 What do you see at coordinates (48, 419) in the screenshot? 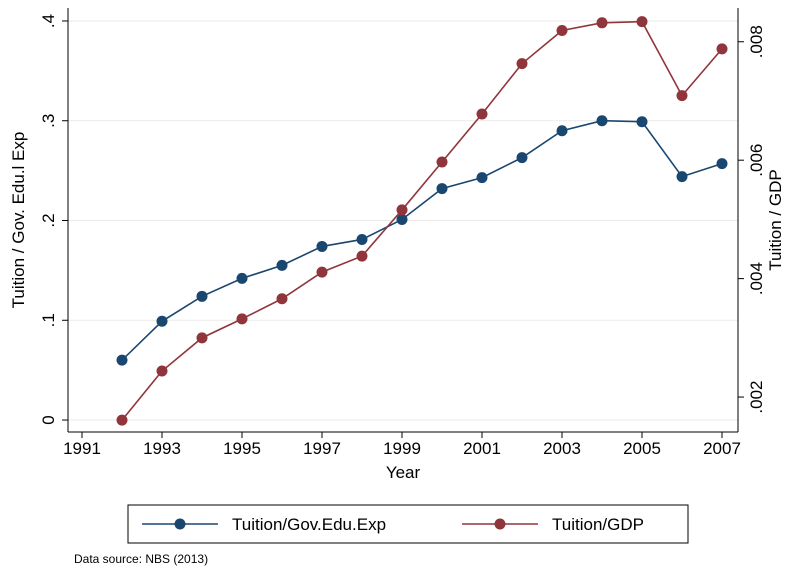
I see `y-tick-label: 0` at bounding box center [48, 419].